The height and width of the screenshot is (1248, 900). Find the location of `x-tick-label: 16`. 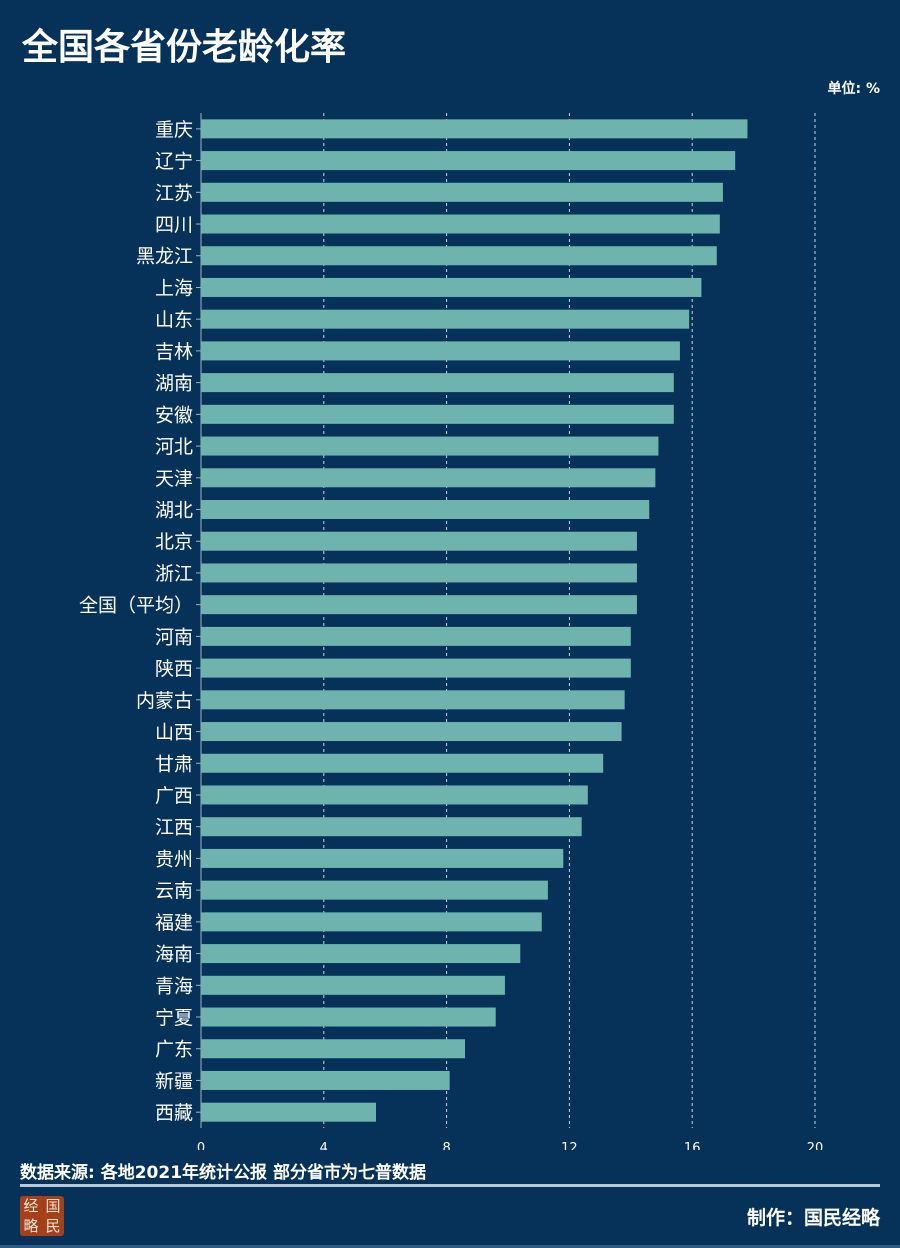

x-tick-label: 16 is located at coordinates (692, 1145).